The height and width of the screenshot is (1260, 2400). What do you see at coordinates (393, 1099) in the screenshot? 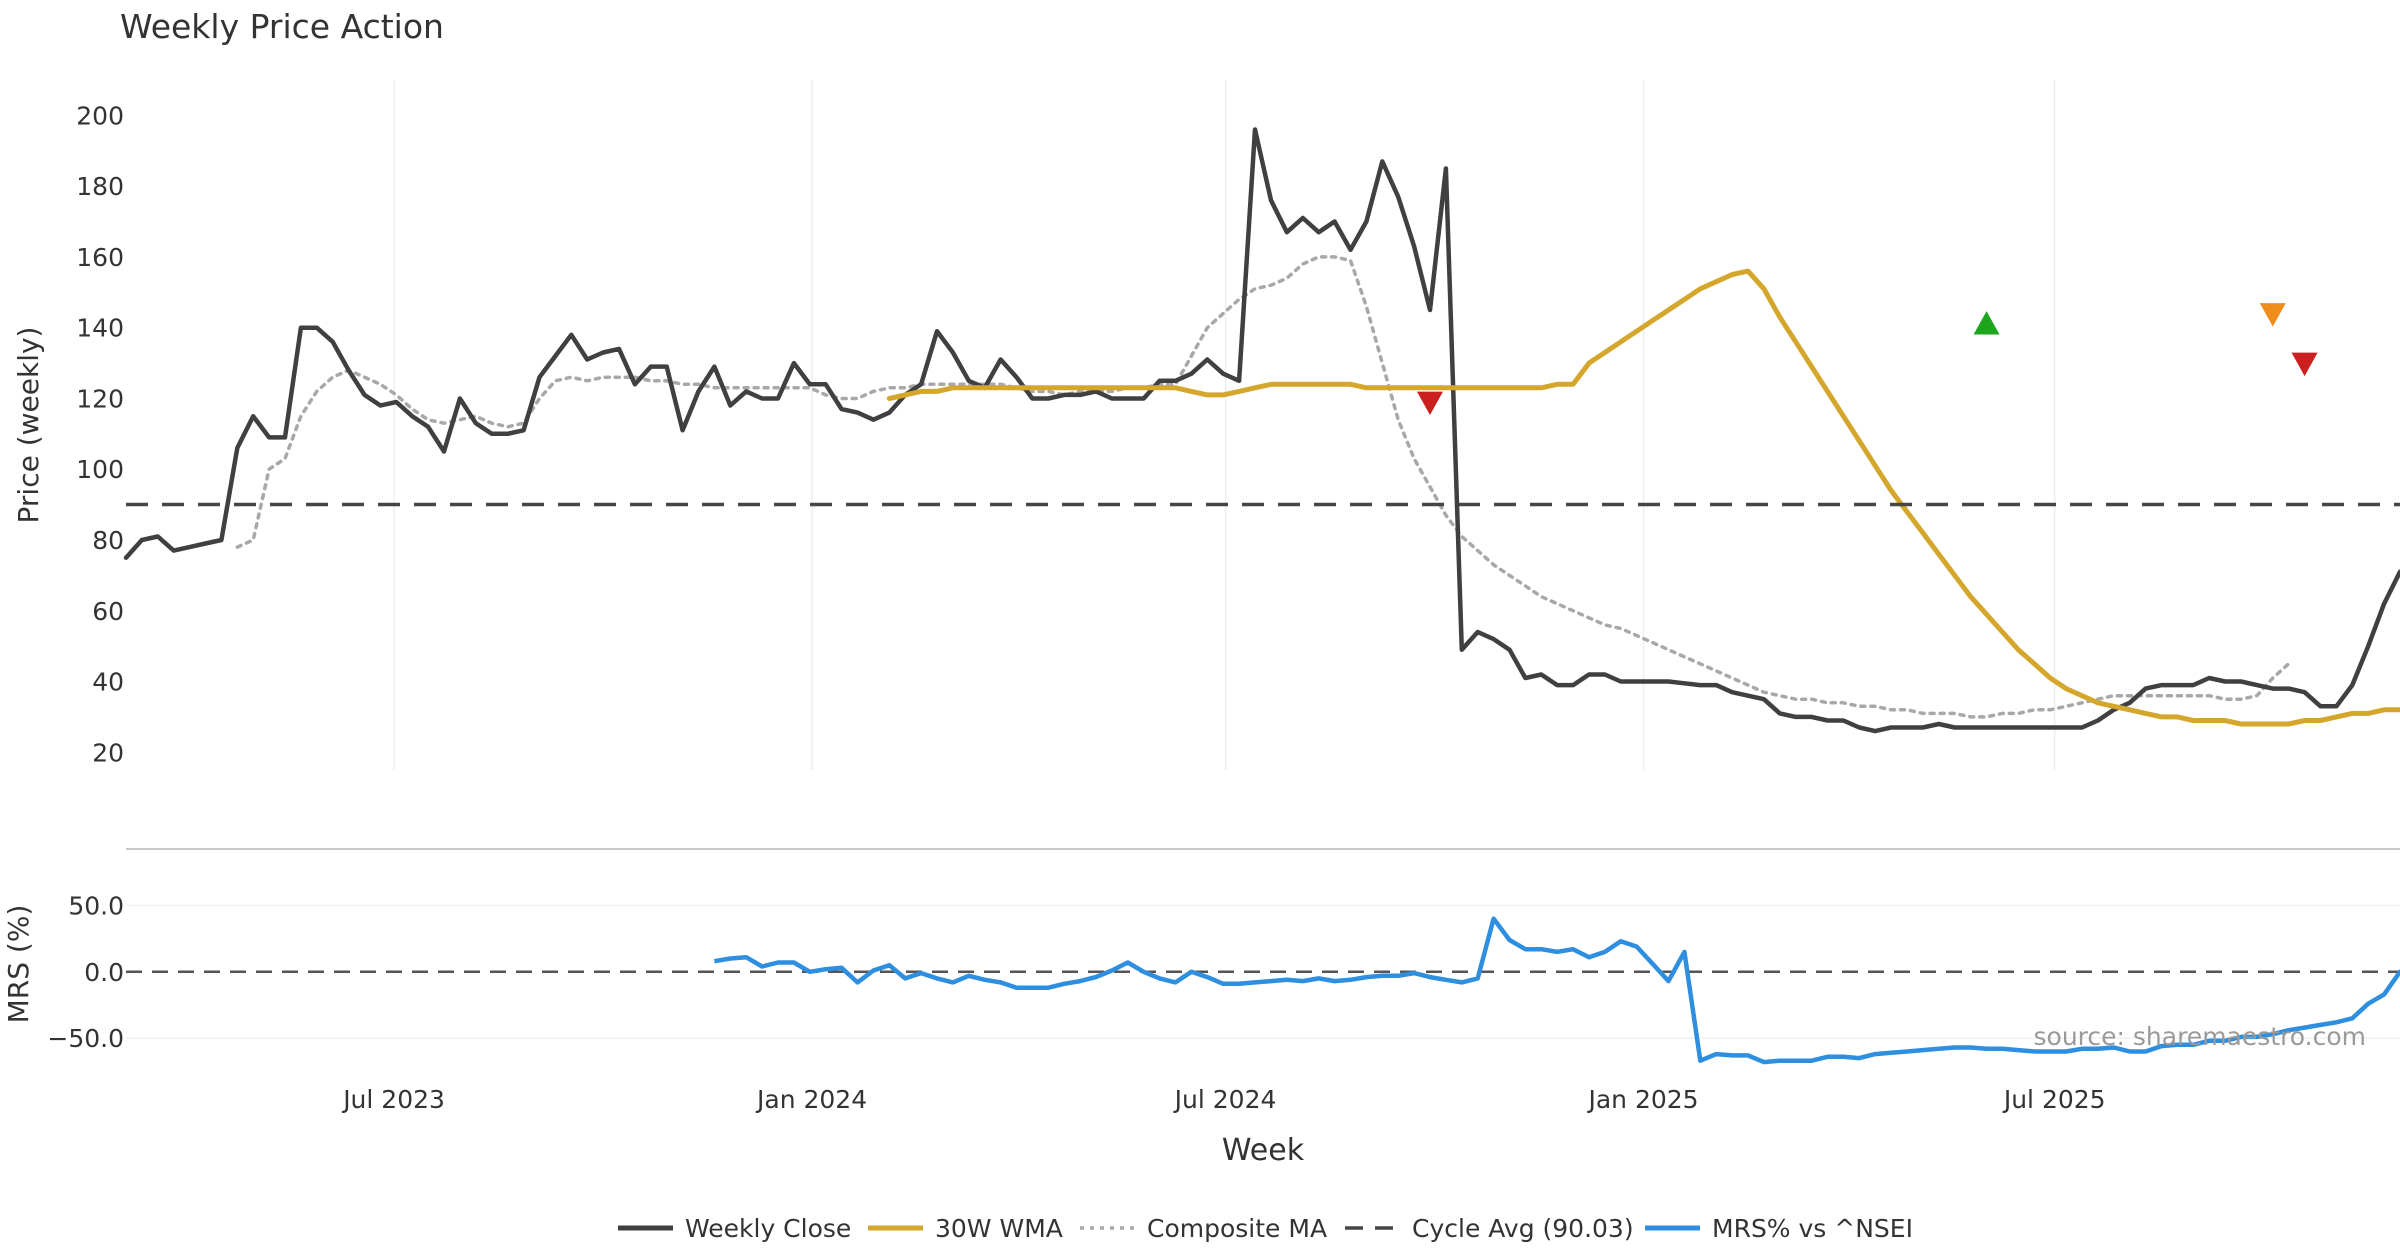
I see `x-tick-0: Jul 2023` at bounding box center [393, 1099].